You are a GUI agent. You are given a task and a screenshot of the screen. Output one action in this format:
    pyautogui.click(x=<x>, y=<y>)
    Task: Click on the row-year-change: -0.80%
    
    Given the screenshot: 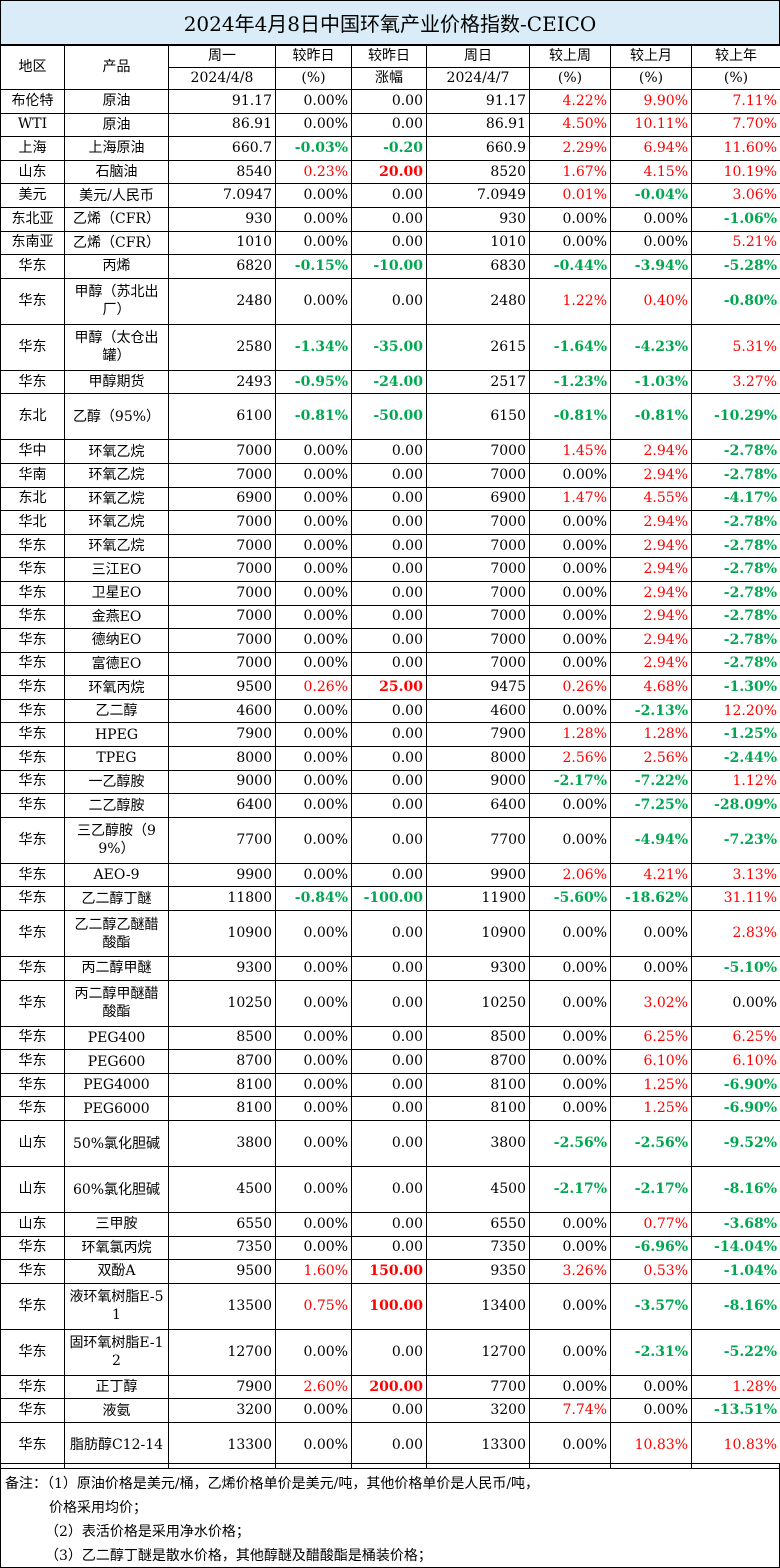 What is the action you would take?
    pyautogui.click(x=735, y=301)
    